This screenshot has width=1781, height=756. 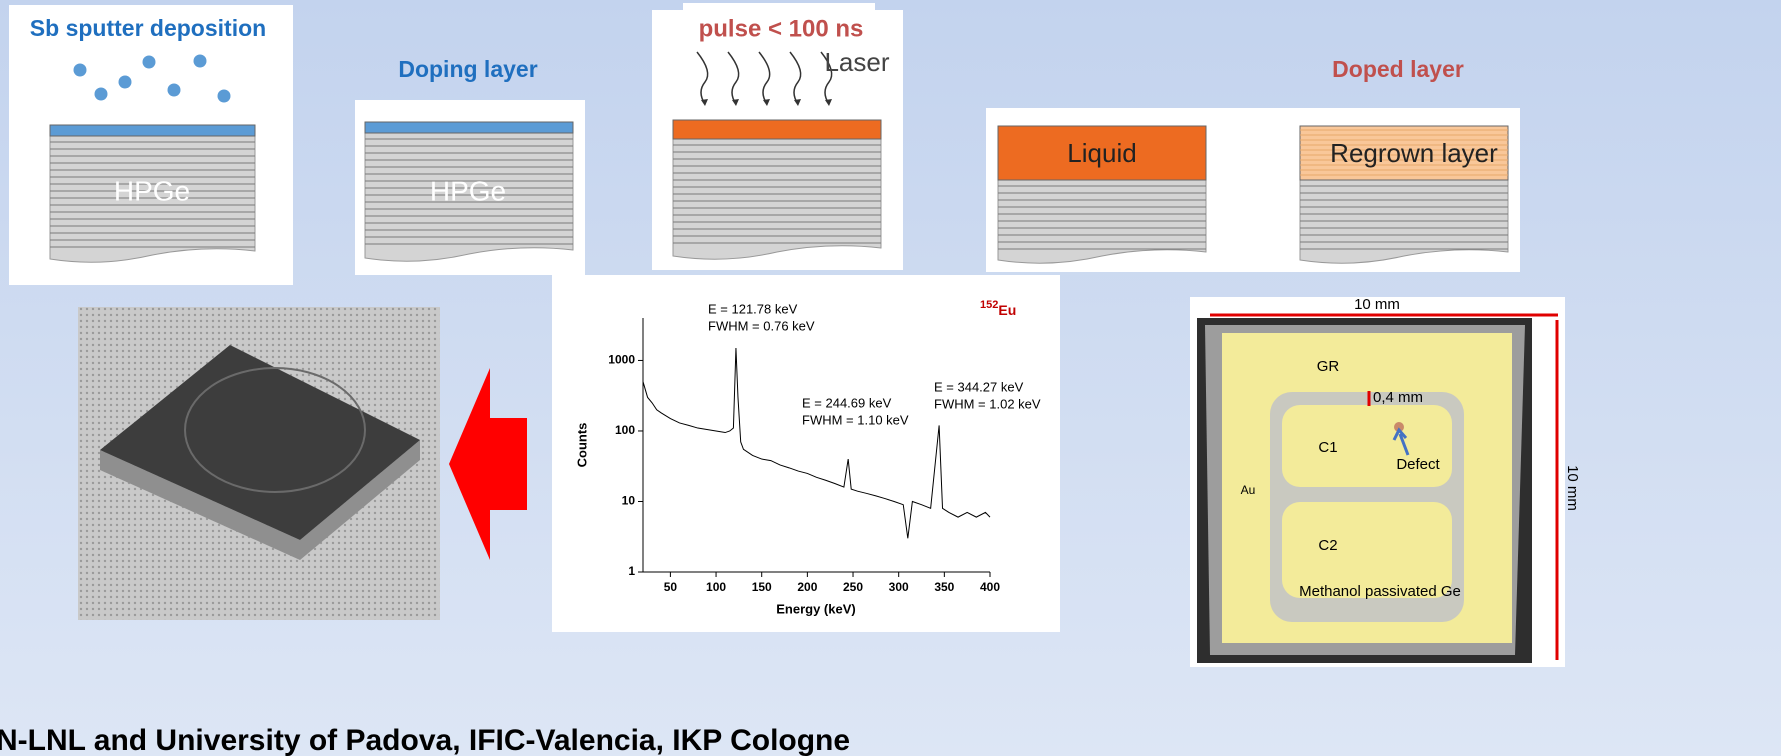 What do you see at coordinates (899, 587) in the screenshot?
I see `x-tick-label: 300` at bounding box center [899, 587].